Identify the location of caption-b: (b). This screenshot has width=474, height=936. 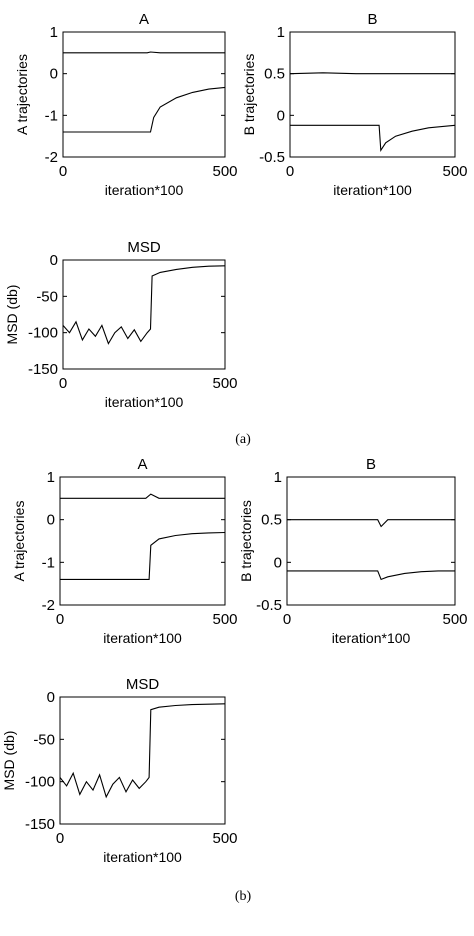
(243, 896).